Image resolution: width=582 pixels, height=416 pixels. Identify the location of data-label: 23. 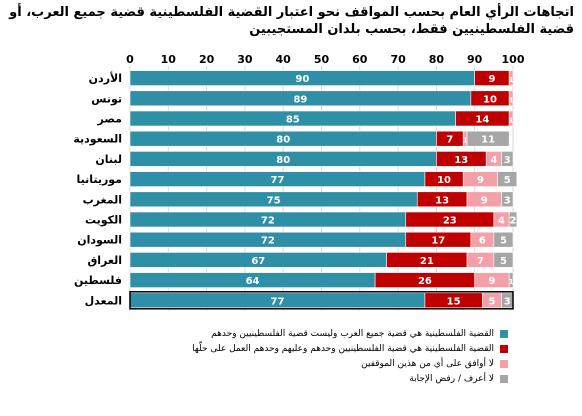
(450, 221).